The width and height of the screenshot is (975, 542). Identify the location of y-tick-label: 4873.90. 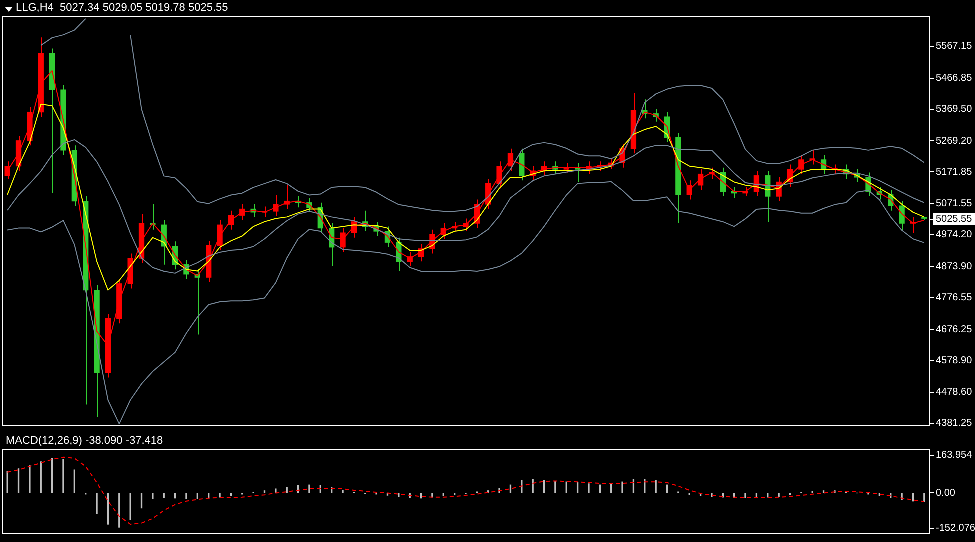
(954, 267).